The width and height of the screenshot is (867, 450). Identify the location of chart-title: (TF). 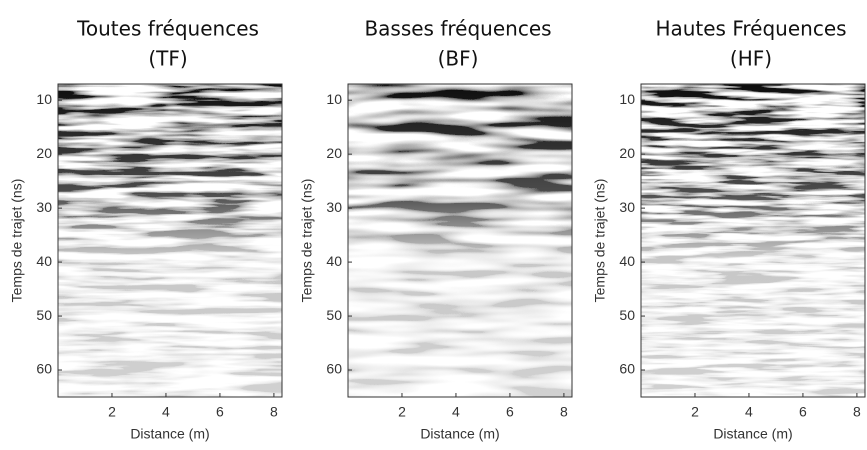
(167, 59).